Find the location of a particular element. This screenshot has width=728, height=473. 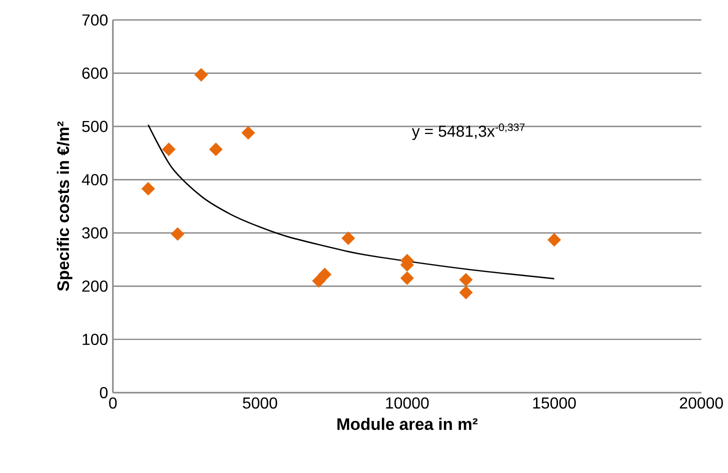

y-tick-label: 400 is located at coordinates (95, 180).